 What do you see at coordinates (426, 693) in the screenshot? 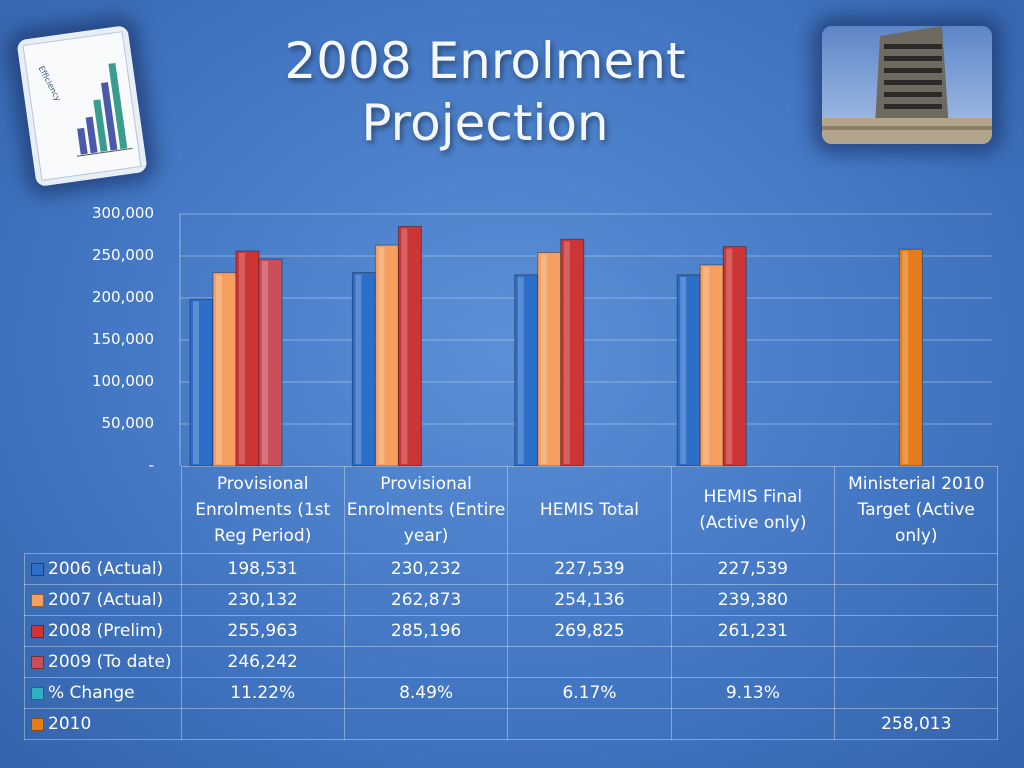
I see `data-label: 8.49%` at bounding box center [426, 693].